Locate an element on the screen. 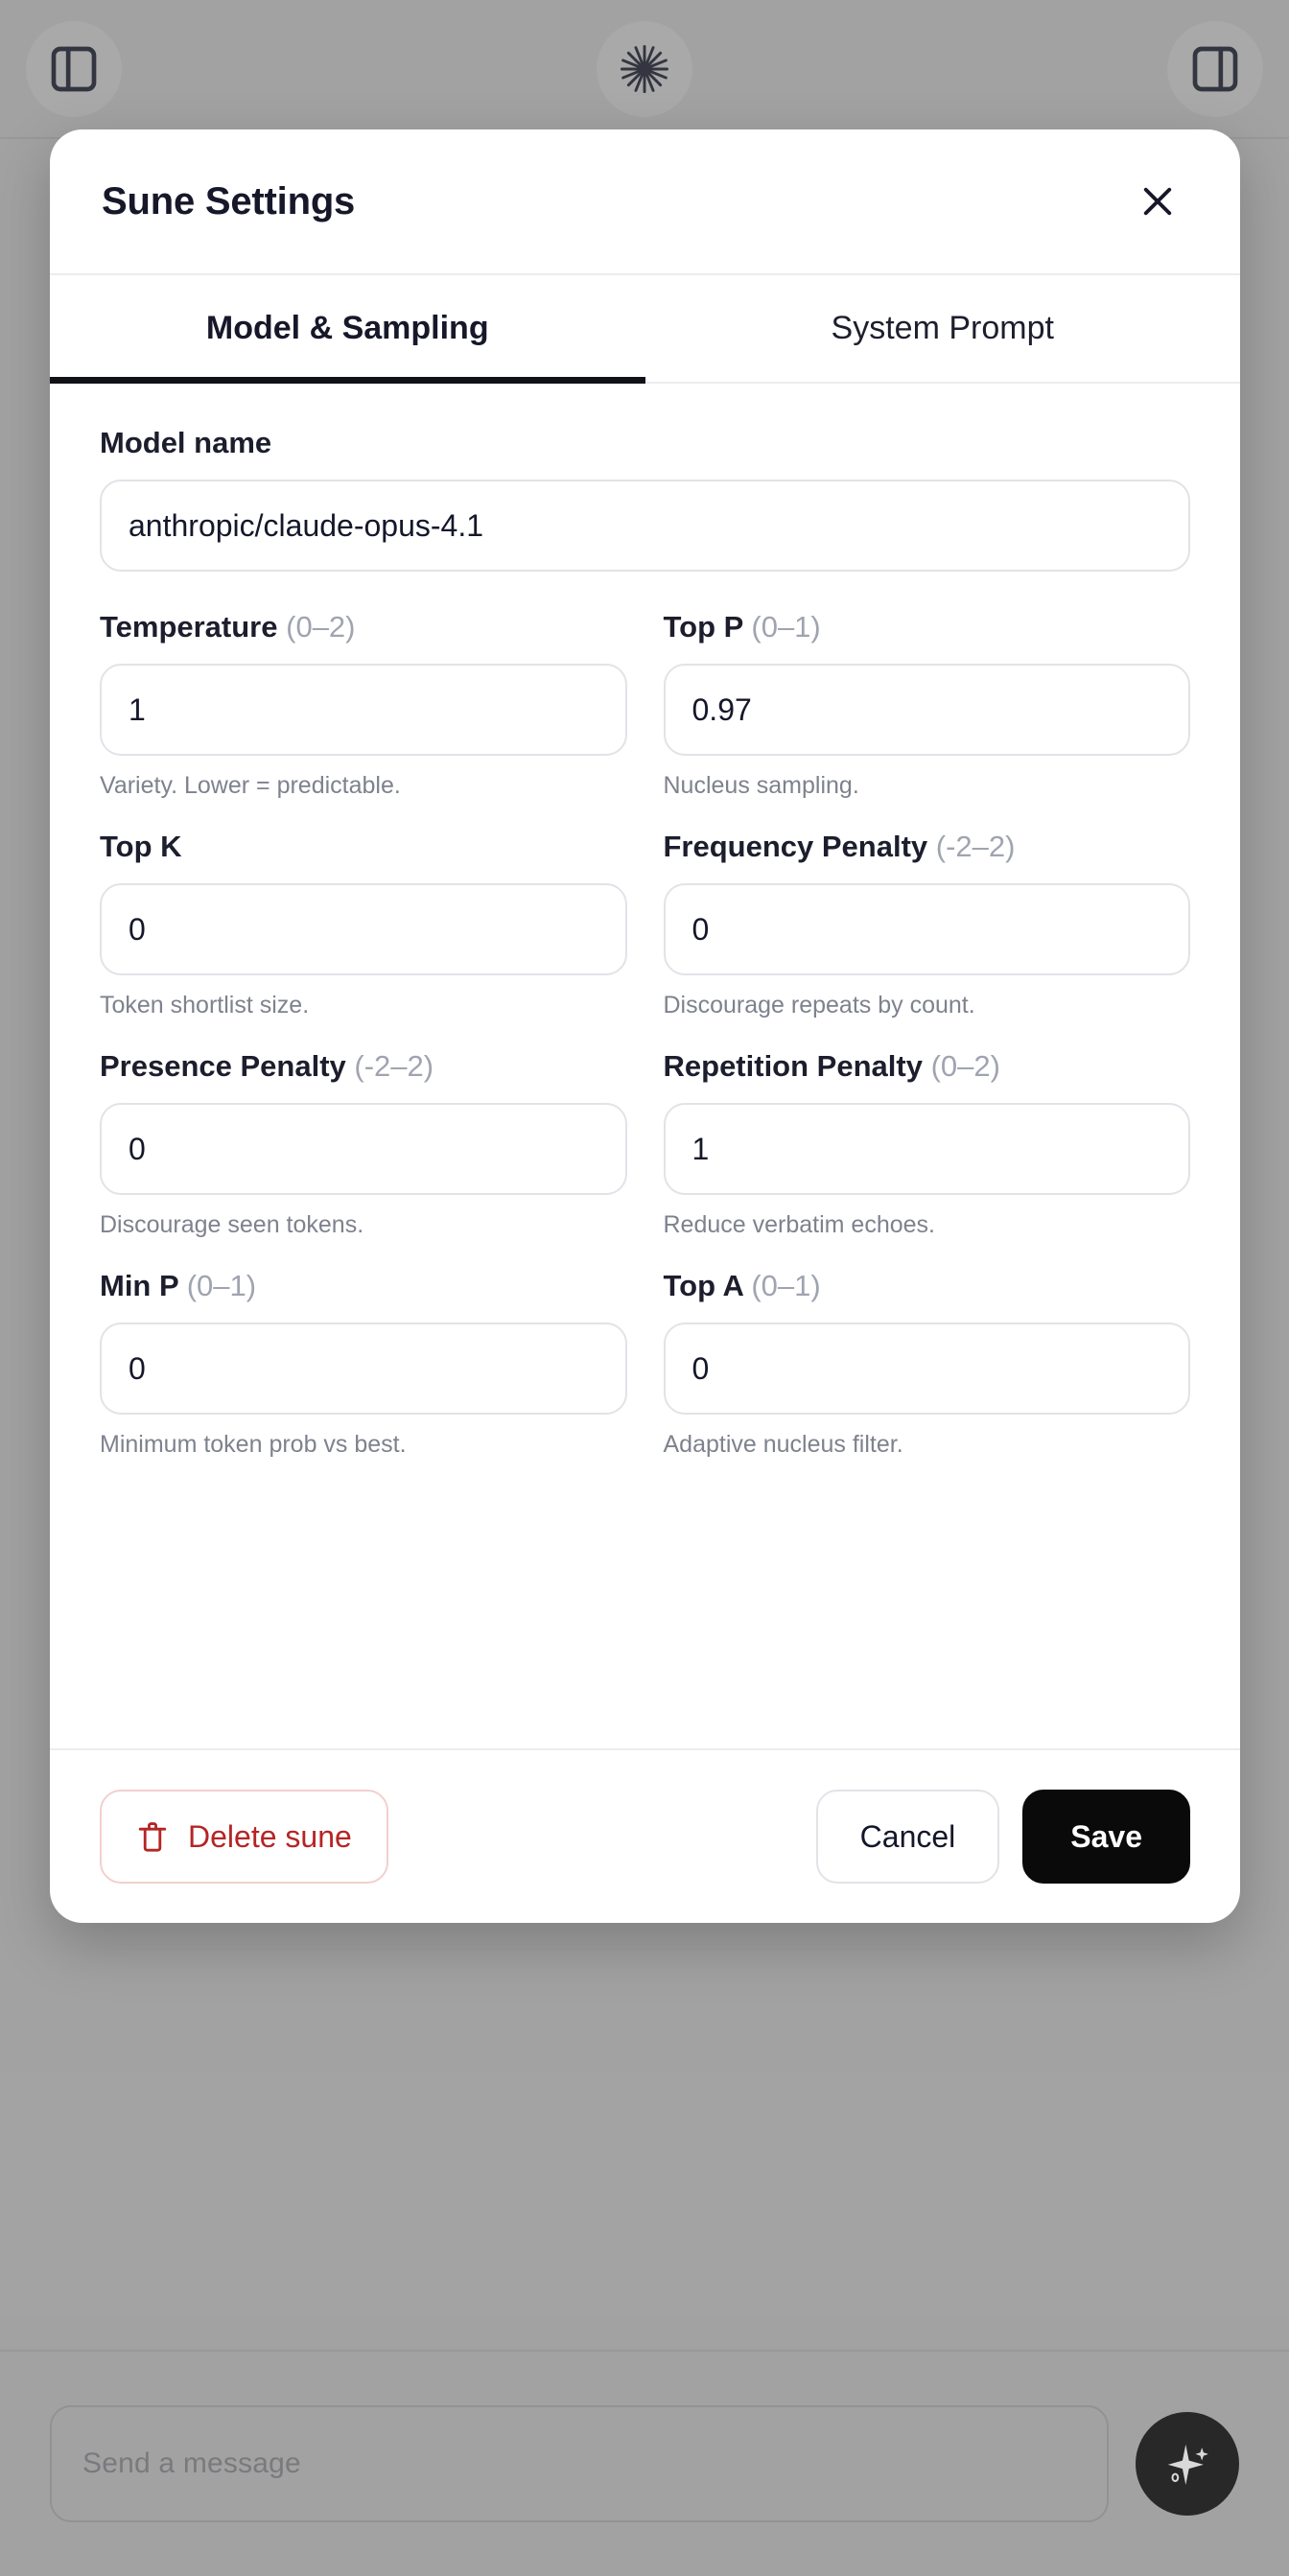 This screenshot has height=2576, width=1289. parameter-top-k: Top K 0 Token shortlist size. is located at coordinates (363, 924).